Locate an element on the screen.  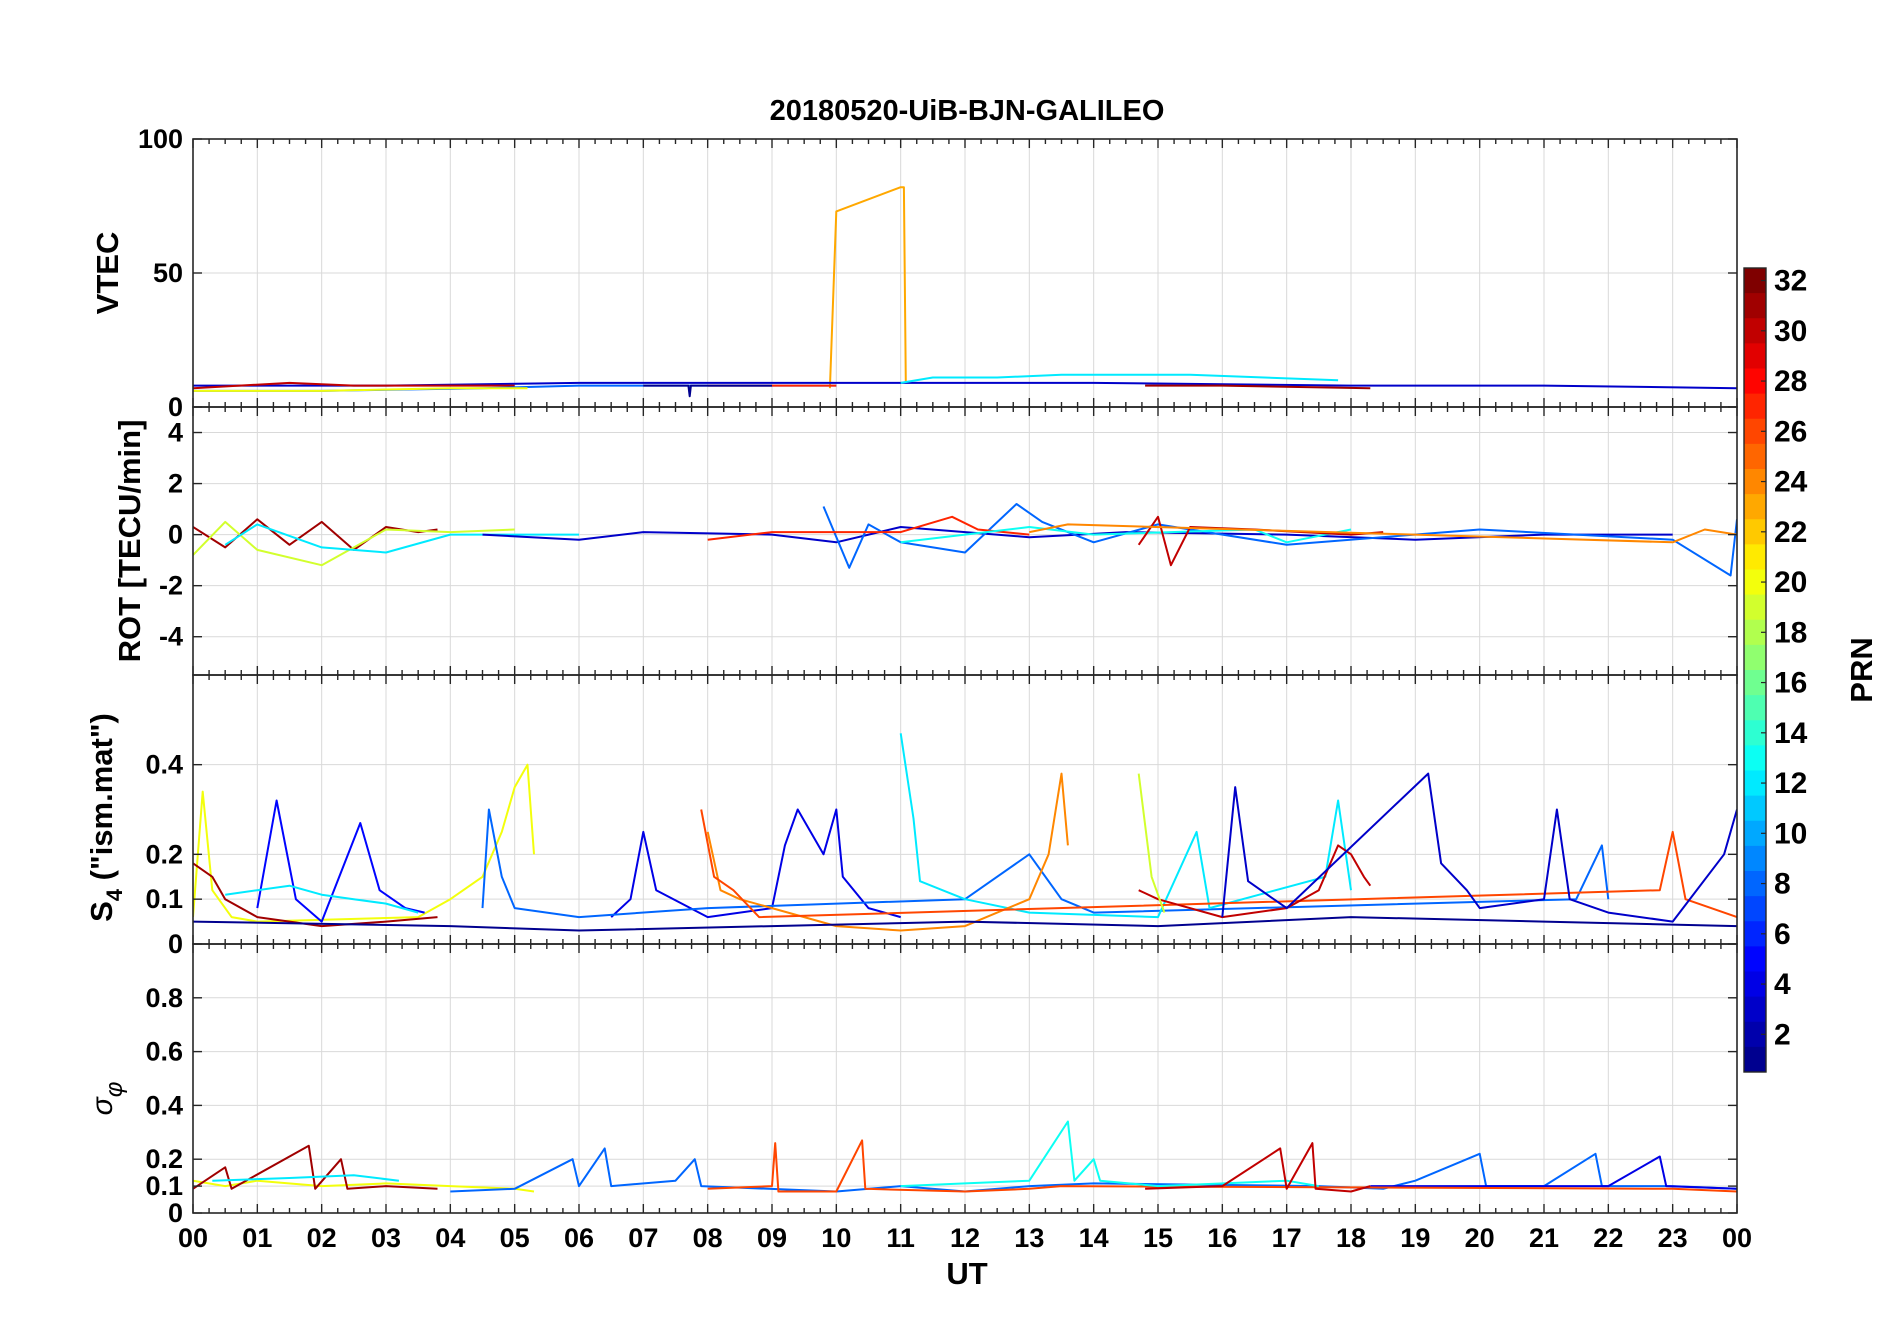
colorbar-frame is located at coordinates (1755, 670).